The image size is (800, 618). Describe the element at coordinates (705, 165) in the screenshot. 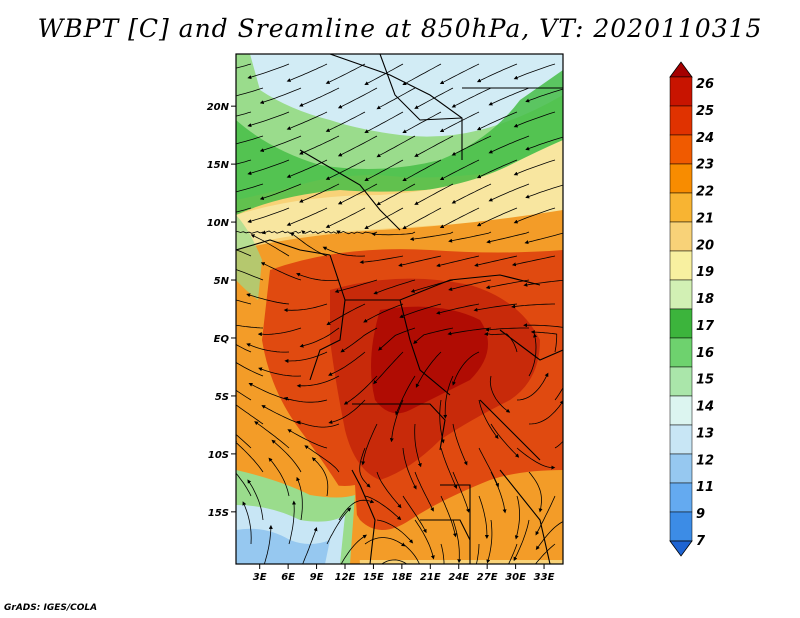

I see `colorbar-label: 23` at that location.